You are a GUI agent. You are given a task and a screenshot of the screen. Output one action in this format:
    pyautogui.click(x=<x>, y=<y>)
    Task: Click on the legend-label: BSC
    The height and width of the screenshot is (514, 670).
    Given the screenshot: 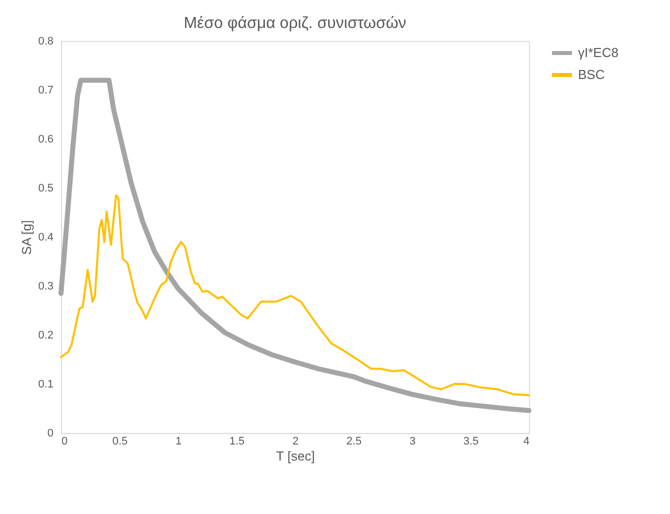 What is the action you would take?
    pyautogui.click(x=591, y=74)
    